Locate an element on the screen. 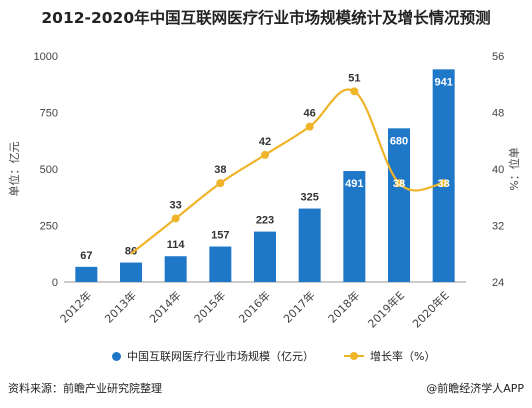 The height and width of the screenshot is (408, 532). x-tick-label: 2016年 is located at coordinates (254, 306).